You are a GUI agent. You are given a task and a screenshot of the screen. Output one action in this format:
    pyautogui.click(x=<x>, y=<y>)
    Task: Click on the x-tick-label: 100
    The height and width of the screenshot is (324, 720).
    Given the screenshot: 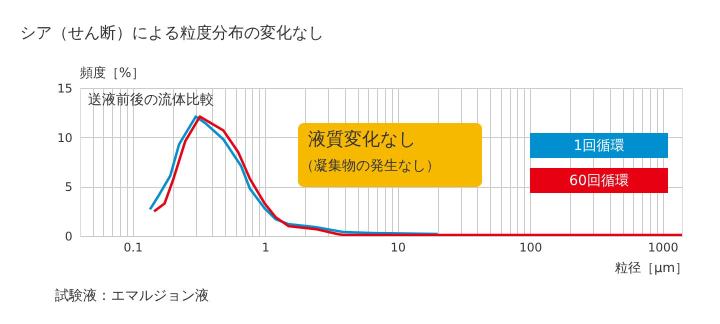 What is the action you would take?
    pyautogui.click(x=530, y=247)
    